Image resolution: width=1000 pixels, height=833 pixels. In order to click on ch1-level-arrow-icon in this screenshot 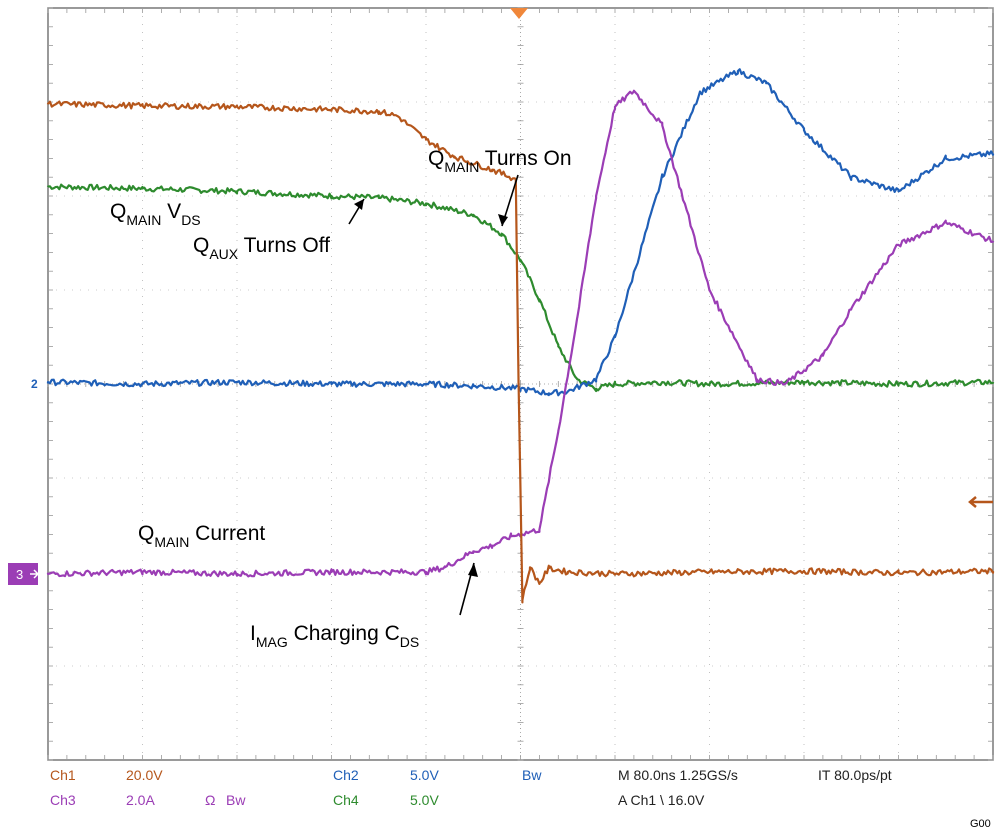, I will do `click(980, 502)`.